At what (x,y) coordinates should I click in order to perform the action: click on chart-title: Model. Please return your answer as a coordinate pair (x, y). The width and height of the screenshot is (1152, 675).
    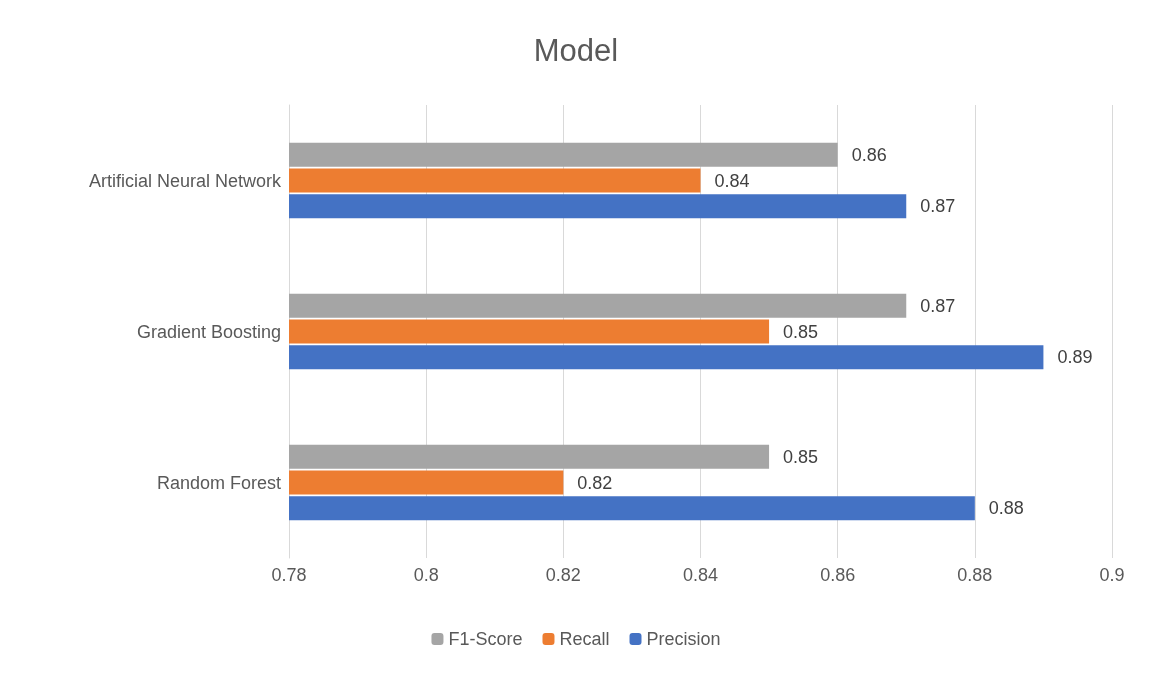
    Looking at the image, I should click on (576, 50).